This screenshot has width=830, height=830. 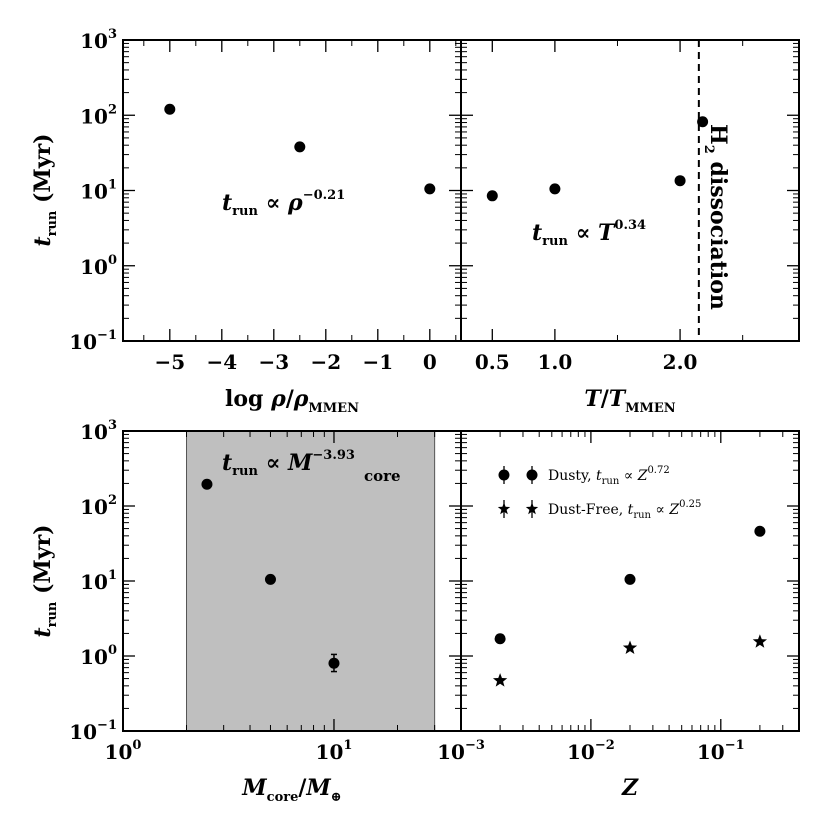 I want to click on x-tick-label: −2, so click(x=325, y=362).